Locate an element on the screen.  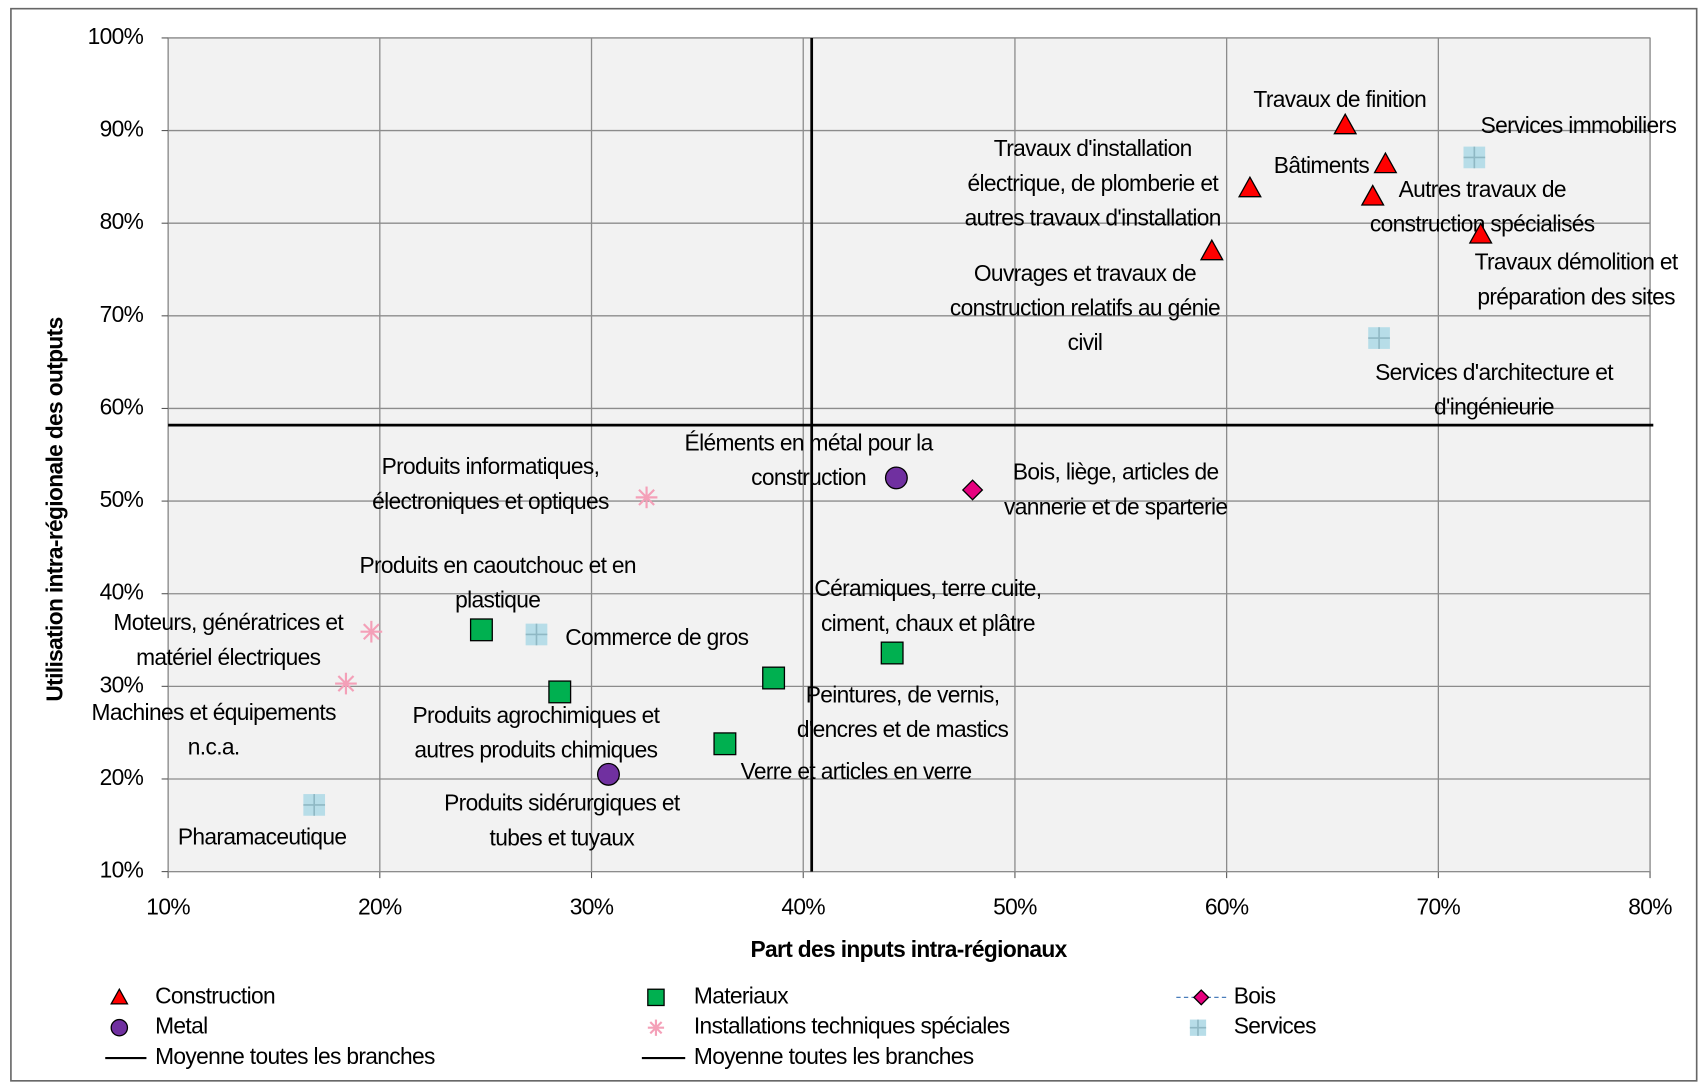
point-label: Bois, liège, articles de is located at coordinates (1116, 472).